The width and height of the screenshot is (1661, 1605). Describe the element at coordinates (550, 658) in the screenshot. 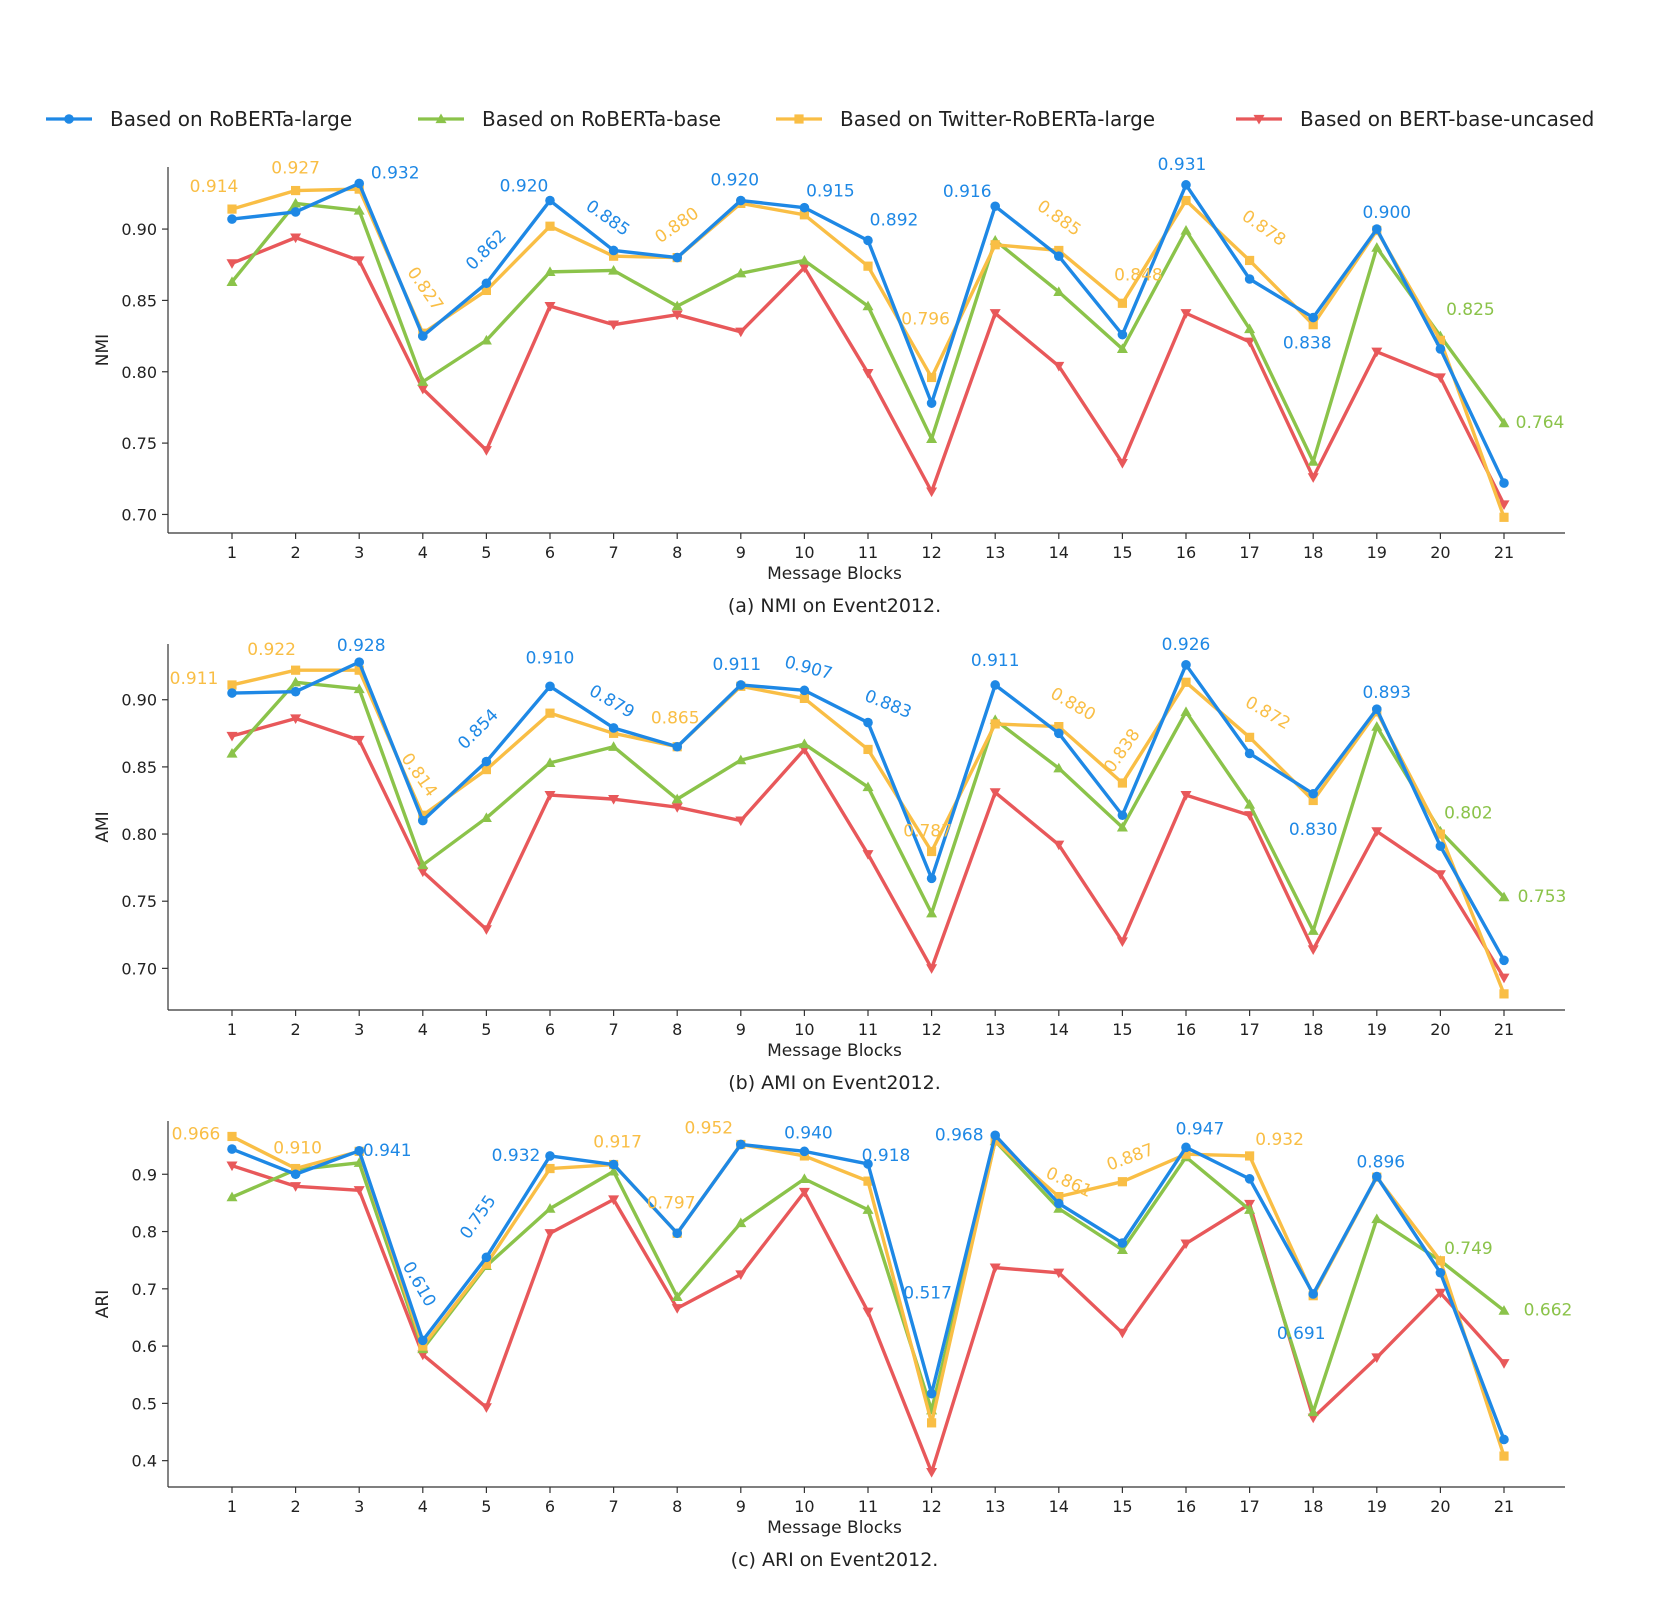

I see `data-label: 0.910` at that location.